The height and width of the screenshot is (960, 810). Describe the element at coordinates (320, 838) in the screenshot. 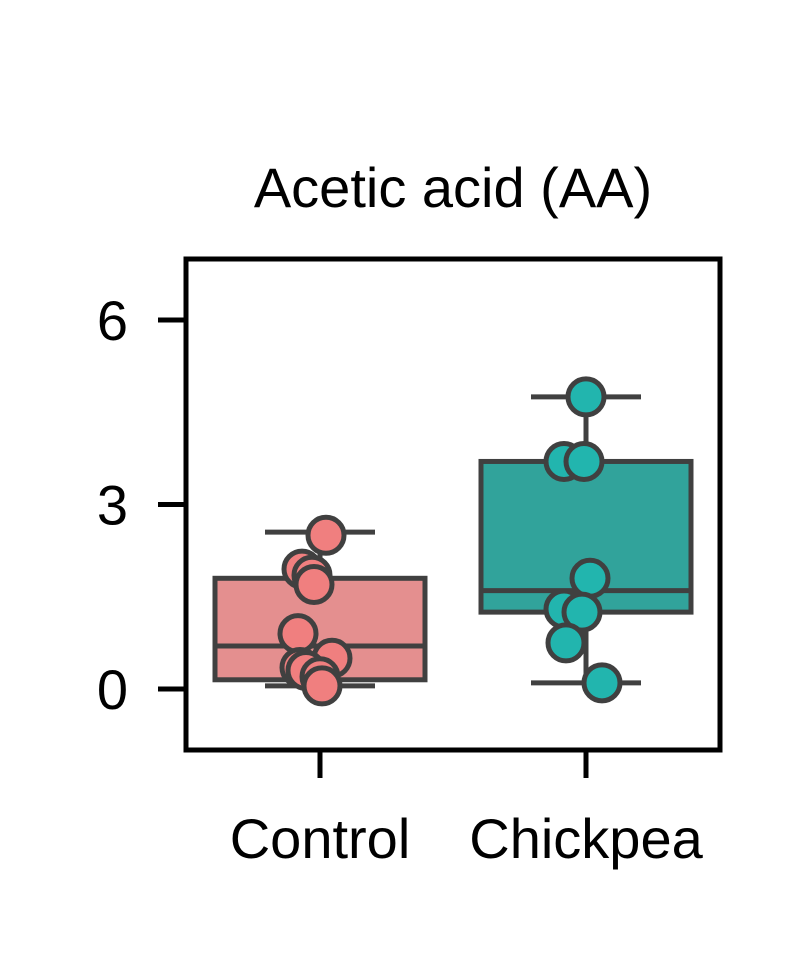

I see `x-tick-label-control: Control` at that location.